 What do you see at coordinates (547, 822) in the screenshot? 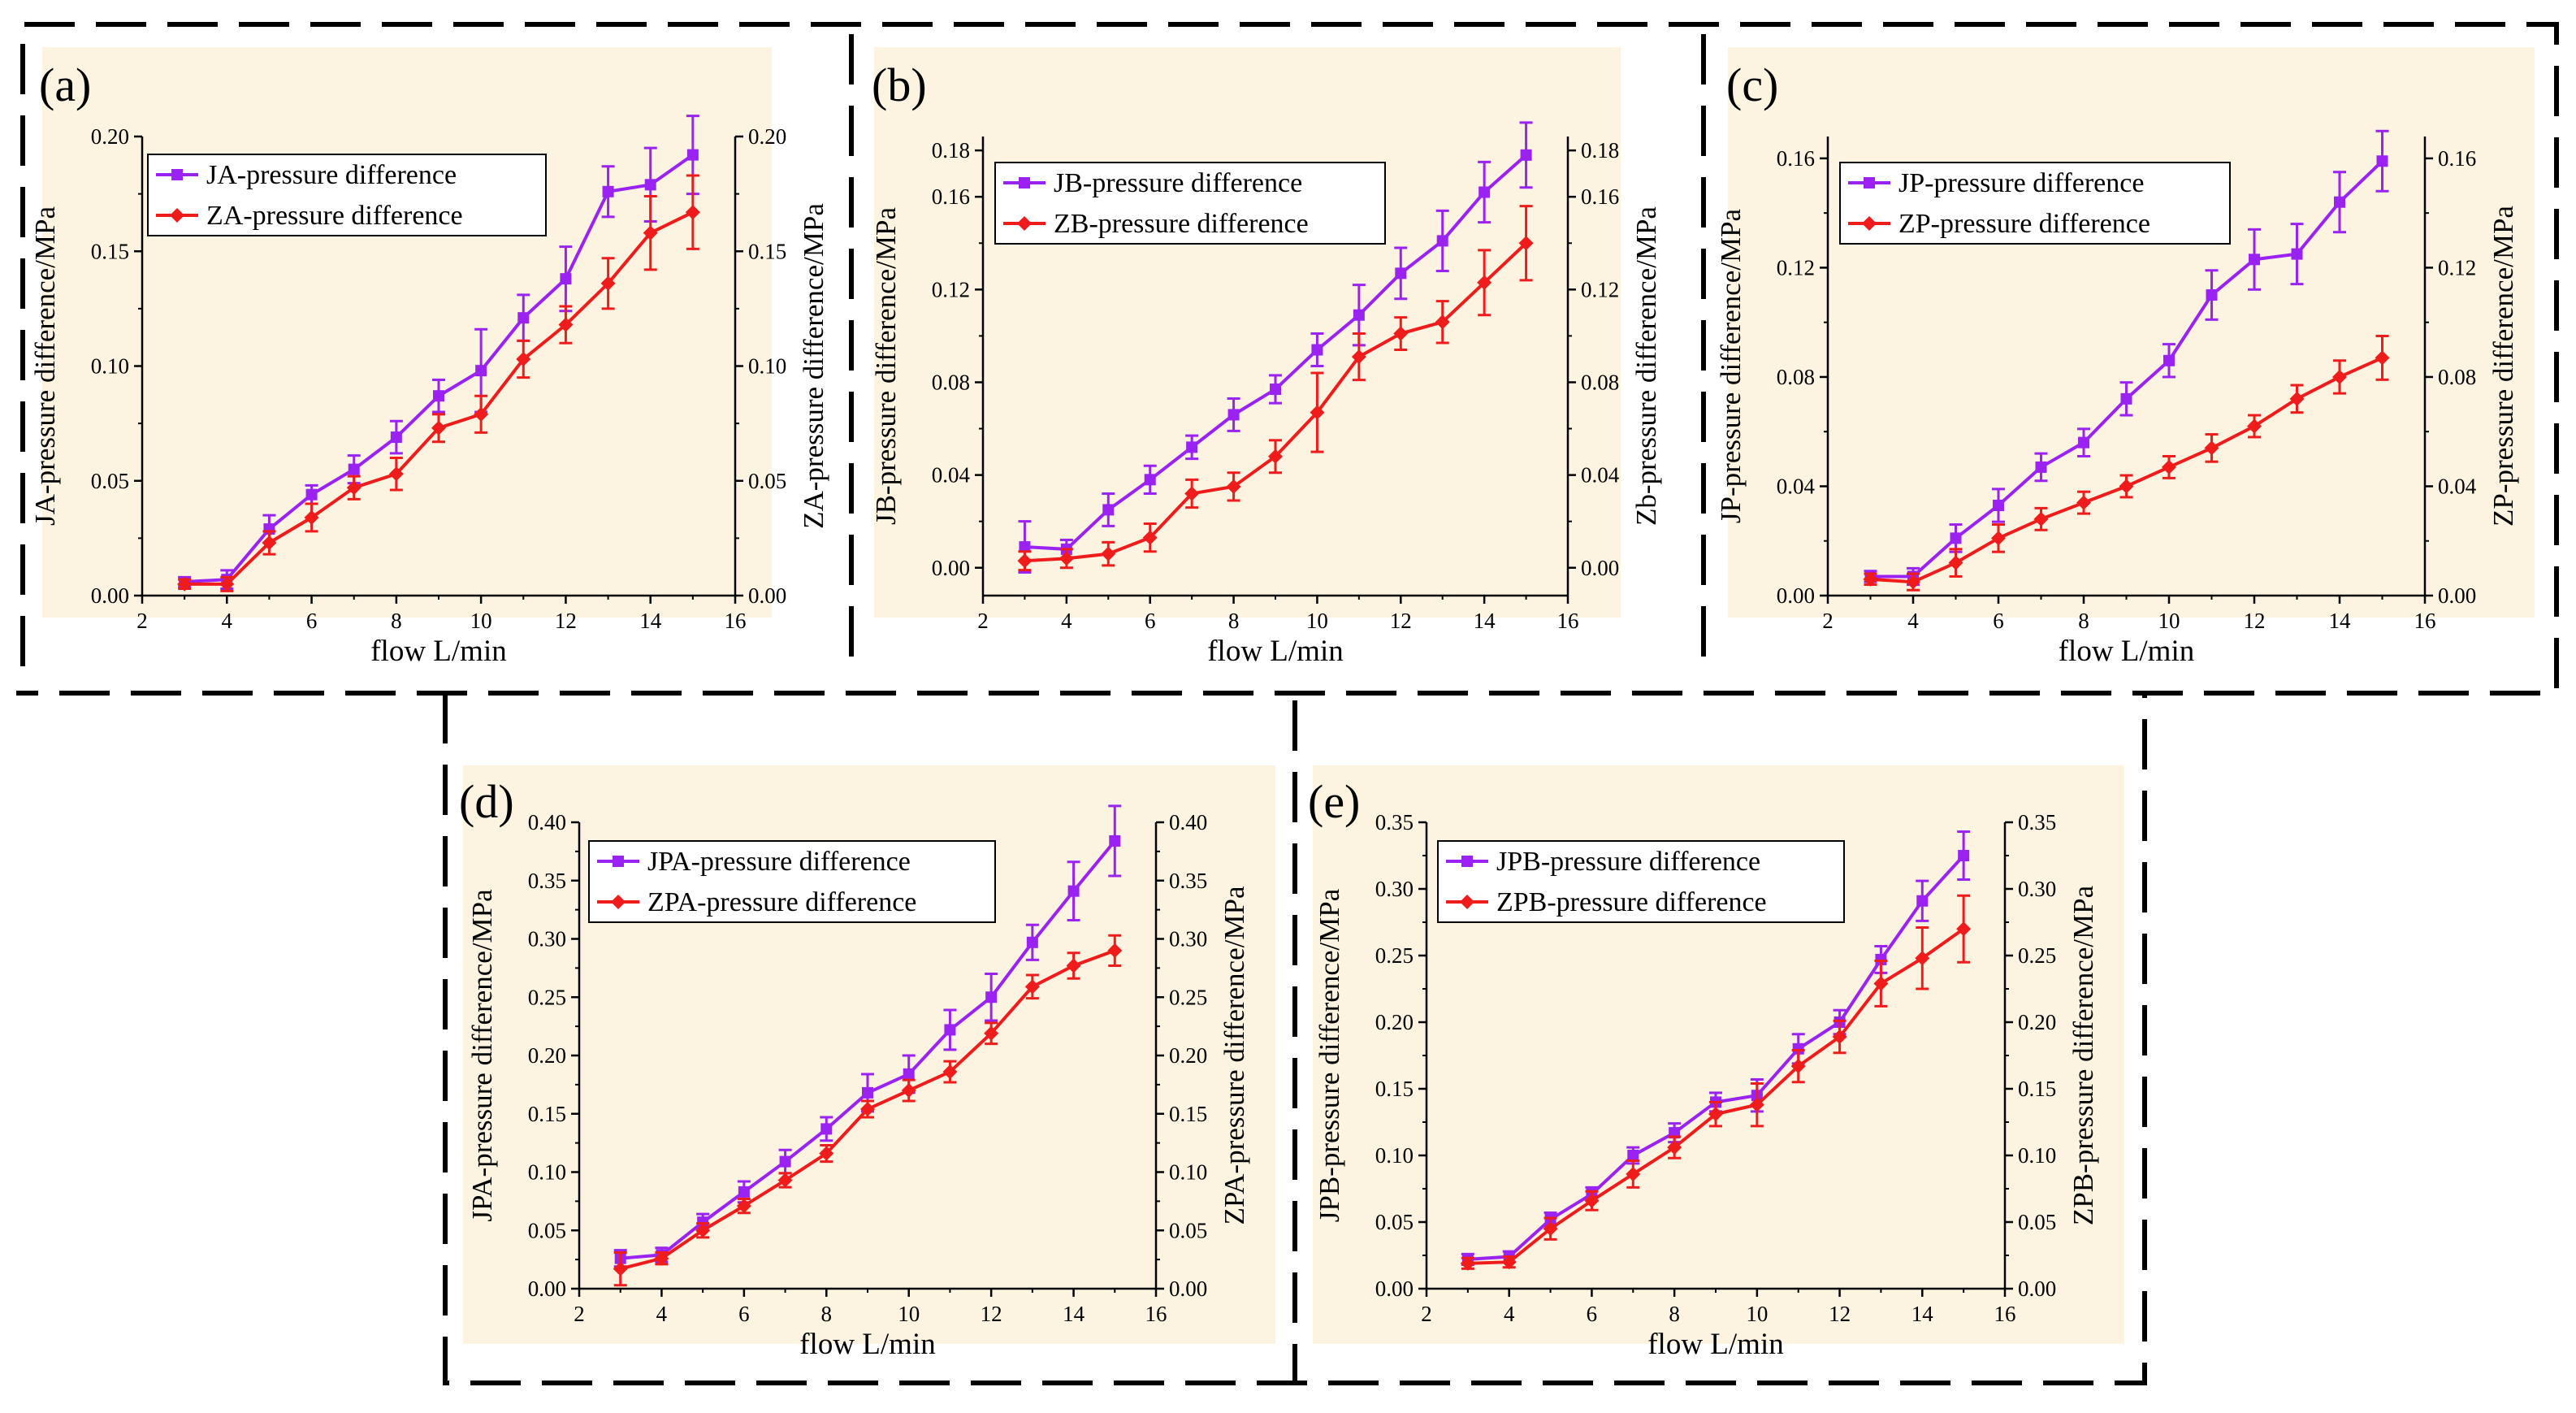
I see `y-tick-label-left: 0.40` at bounding box center [547, 822].